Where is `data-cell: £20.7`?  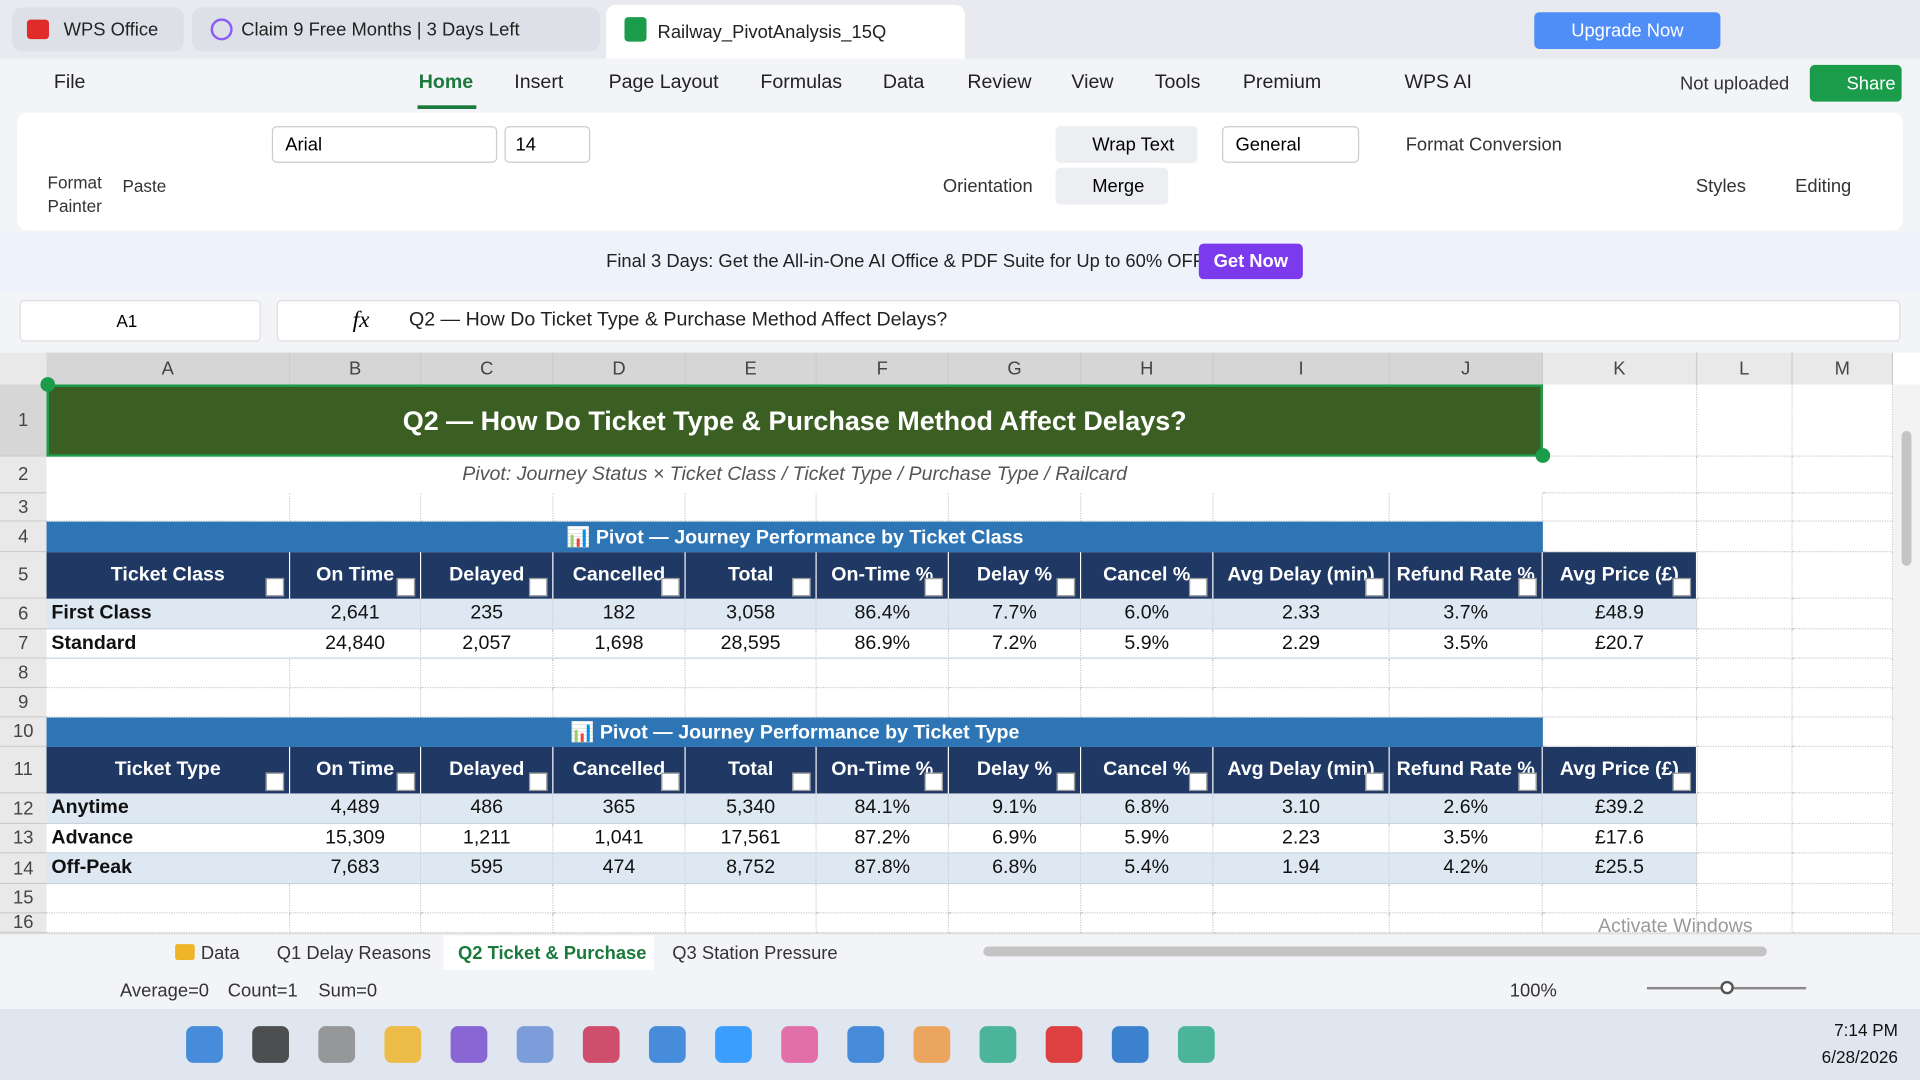
data-cell: £20.7 is located at coordinates (1620, 644).